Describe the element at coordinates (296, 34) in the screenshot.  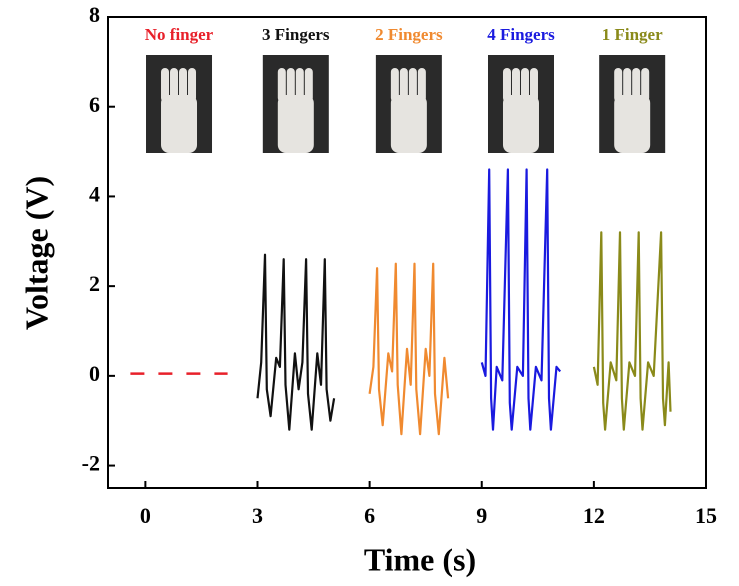
I see `series-label: 3 Fingers` at that location.